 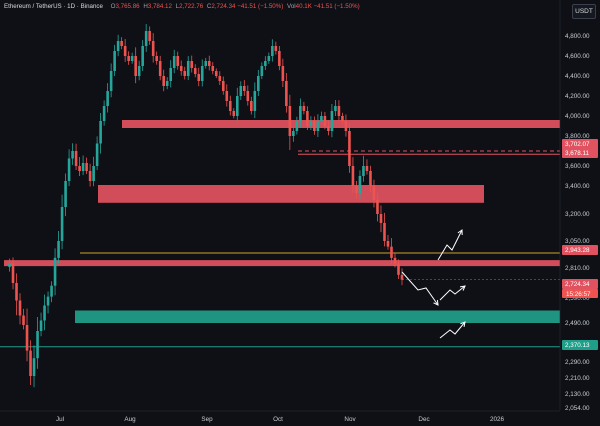 What do you see at coordinates (303, 6) in the screenshot?
I see `volume-value: 40.1K` at bounding box center [303, 6].